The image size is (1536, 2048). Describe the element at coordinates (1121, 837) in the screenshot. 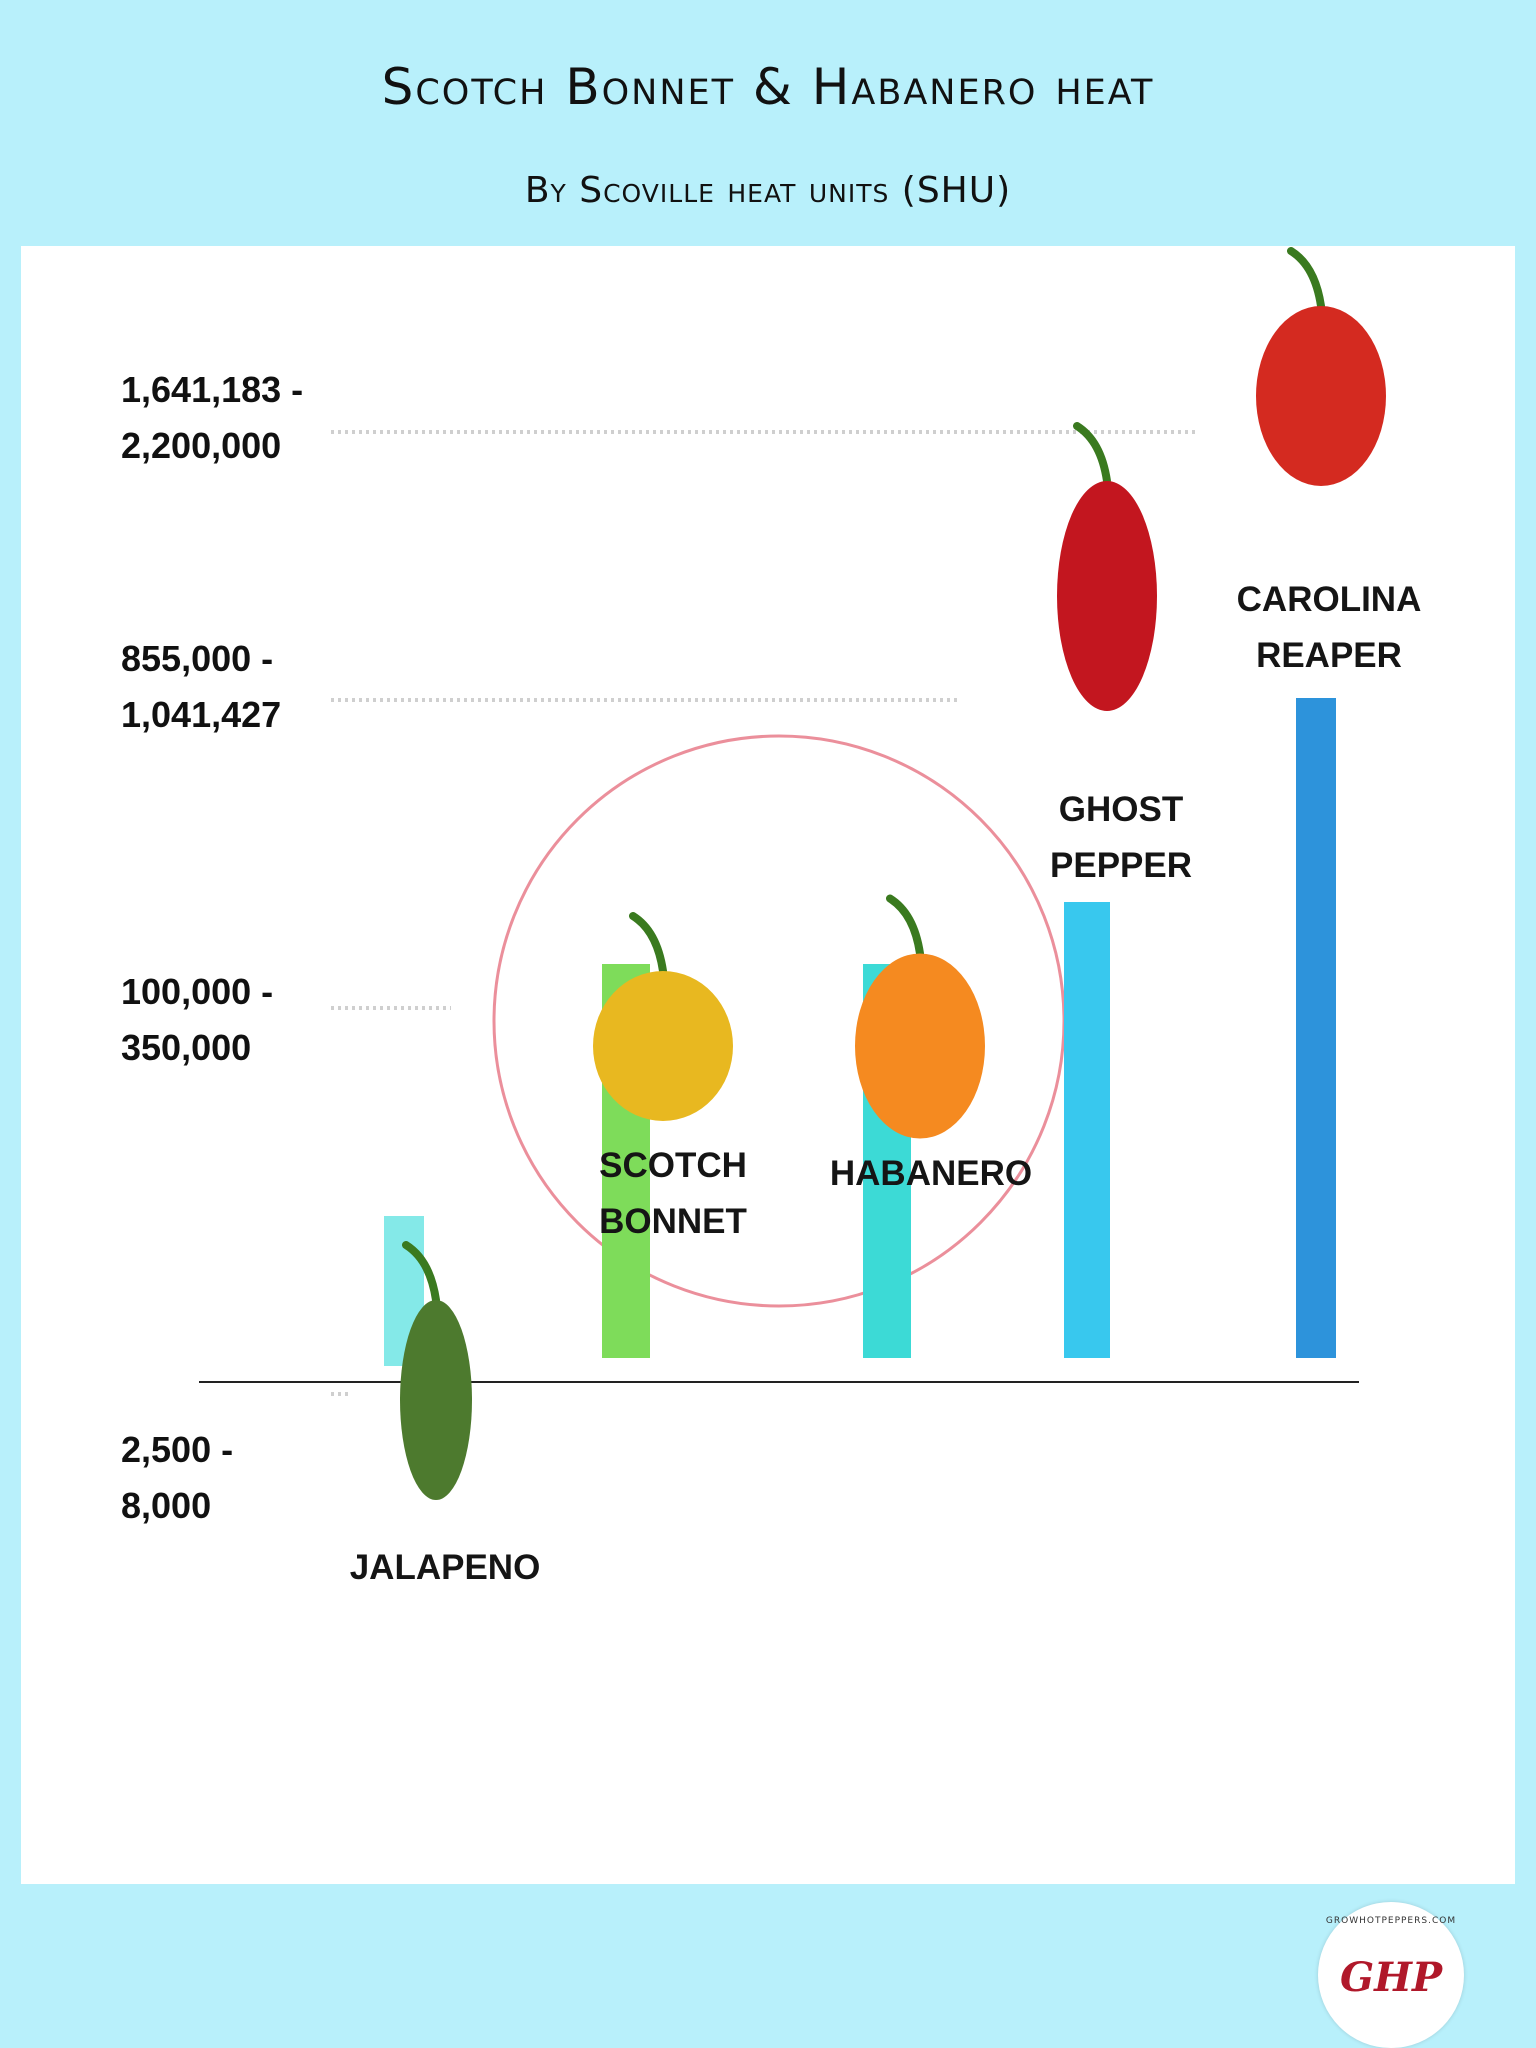

I see `bar-label-ghost-pepper: GHOST PEPPER` at that location.